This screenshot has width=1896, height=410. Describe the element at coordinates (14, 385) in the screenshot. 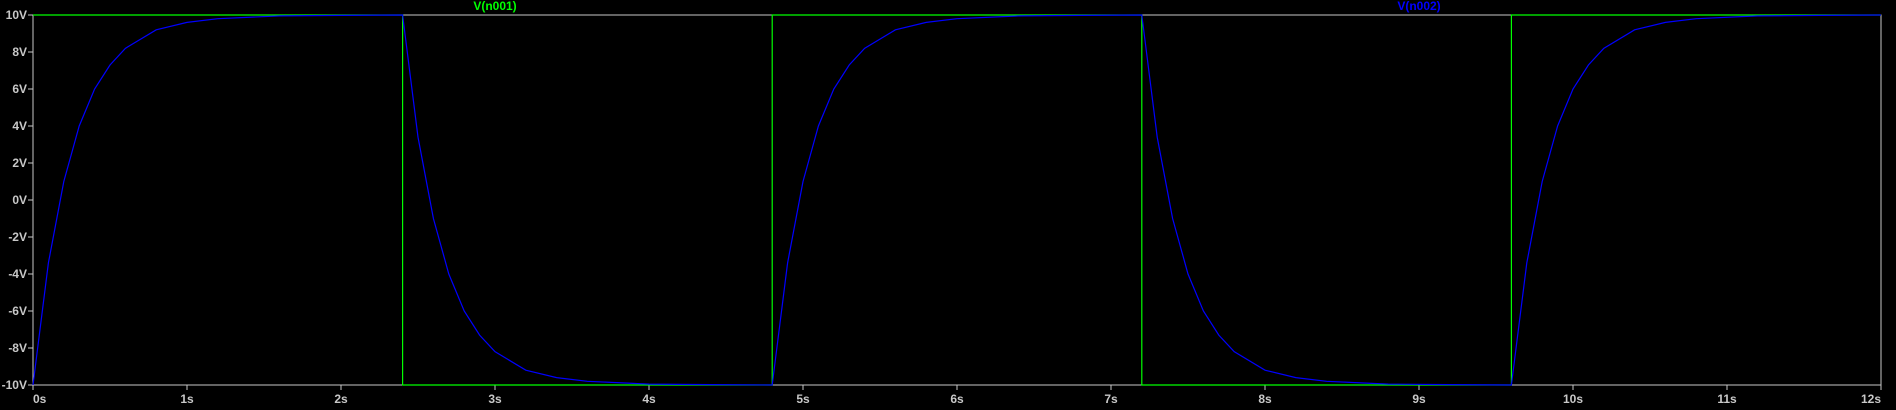

I see `y-tick-label: -10V` at that location.